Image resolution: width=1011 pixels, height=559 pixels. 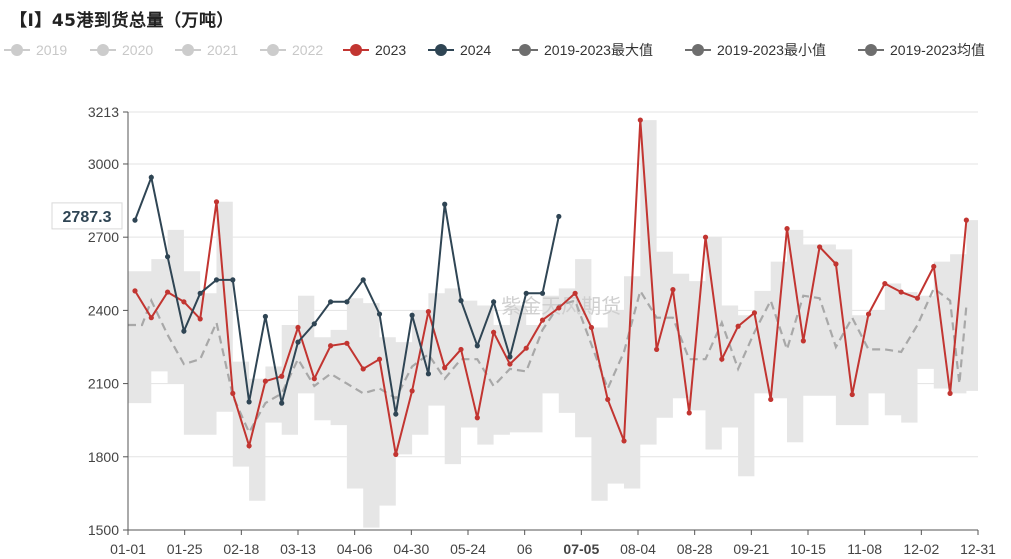 I want to click on legend-item-2019-2023均值: 2019-2023均值, so click(x=921, y=50).